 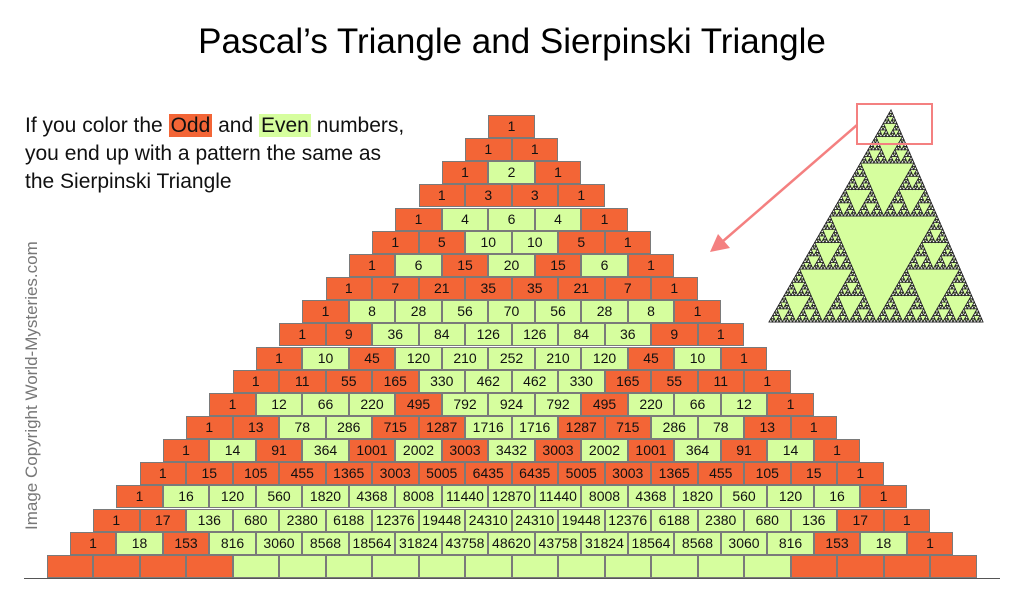 I want to click on cell-row14-col11: 364, so click(x=697, y=451).